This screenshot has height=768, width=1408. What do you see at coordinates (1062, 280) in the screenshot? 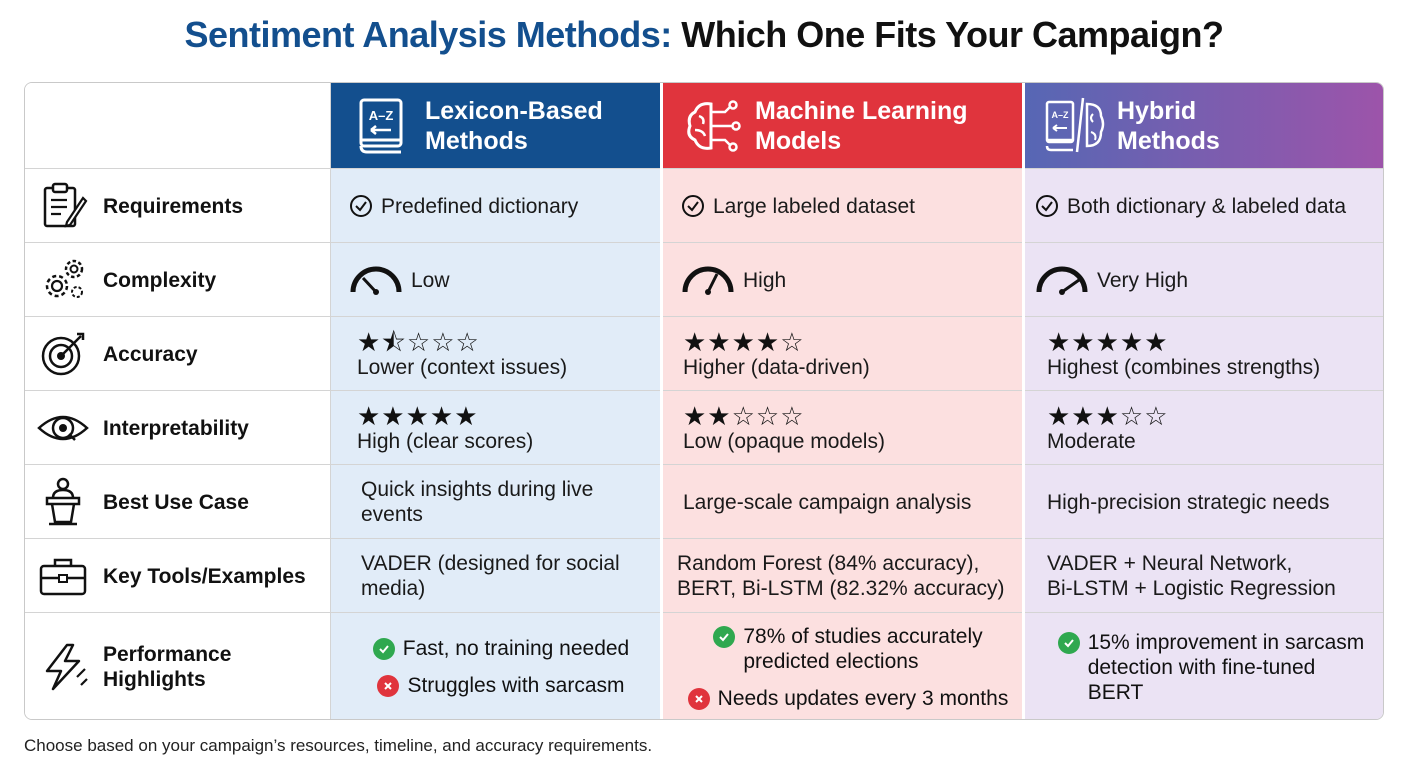
I see `gauge-very-high-icon` at bounding box center [1062, 280].